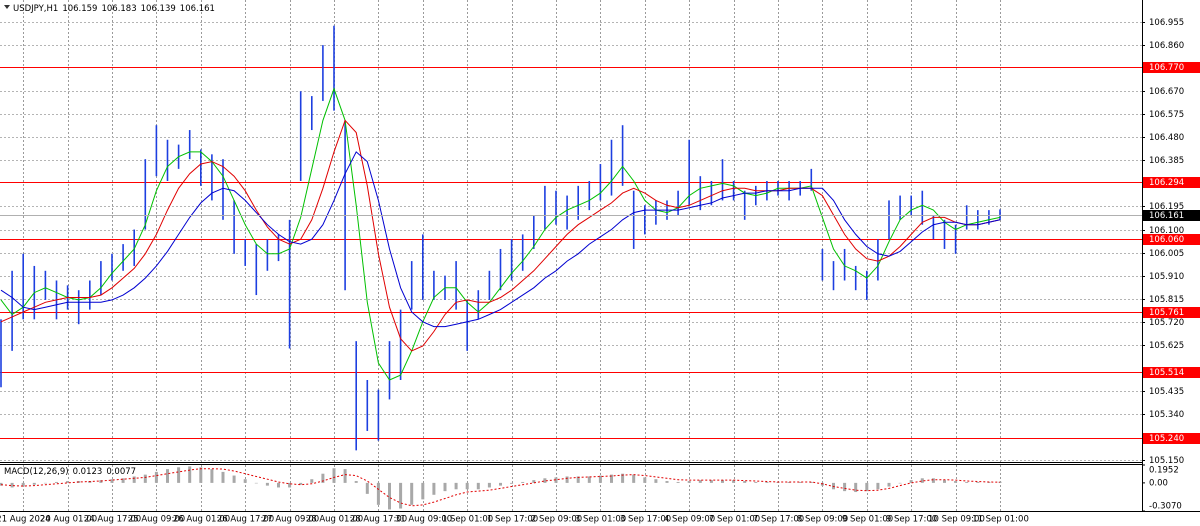 Image resolution: width=1200 pixels, height=526 pixels. I want to click on last-price-box, so click(1171, 215).